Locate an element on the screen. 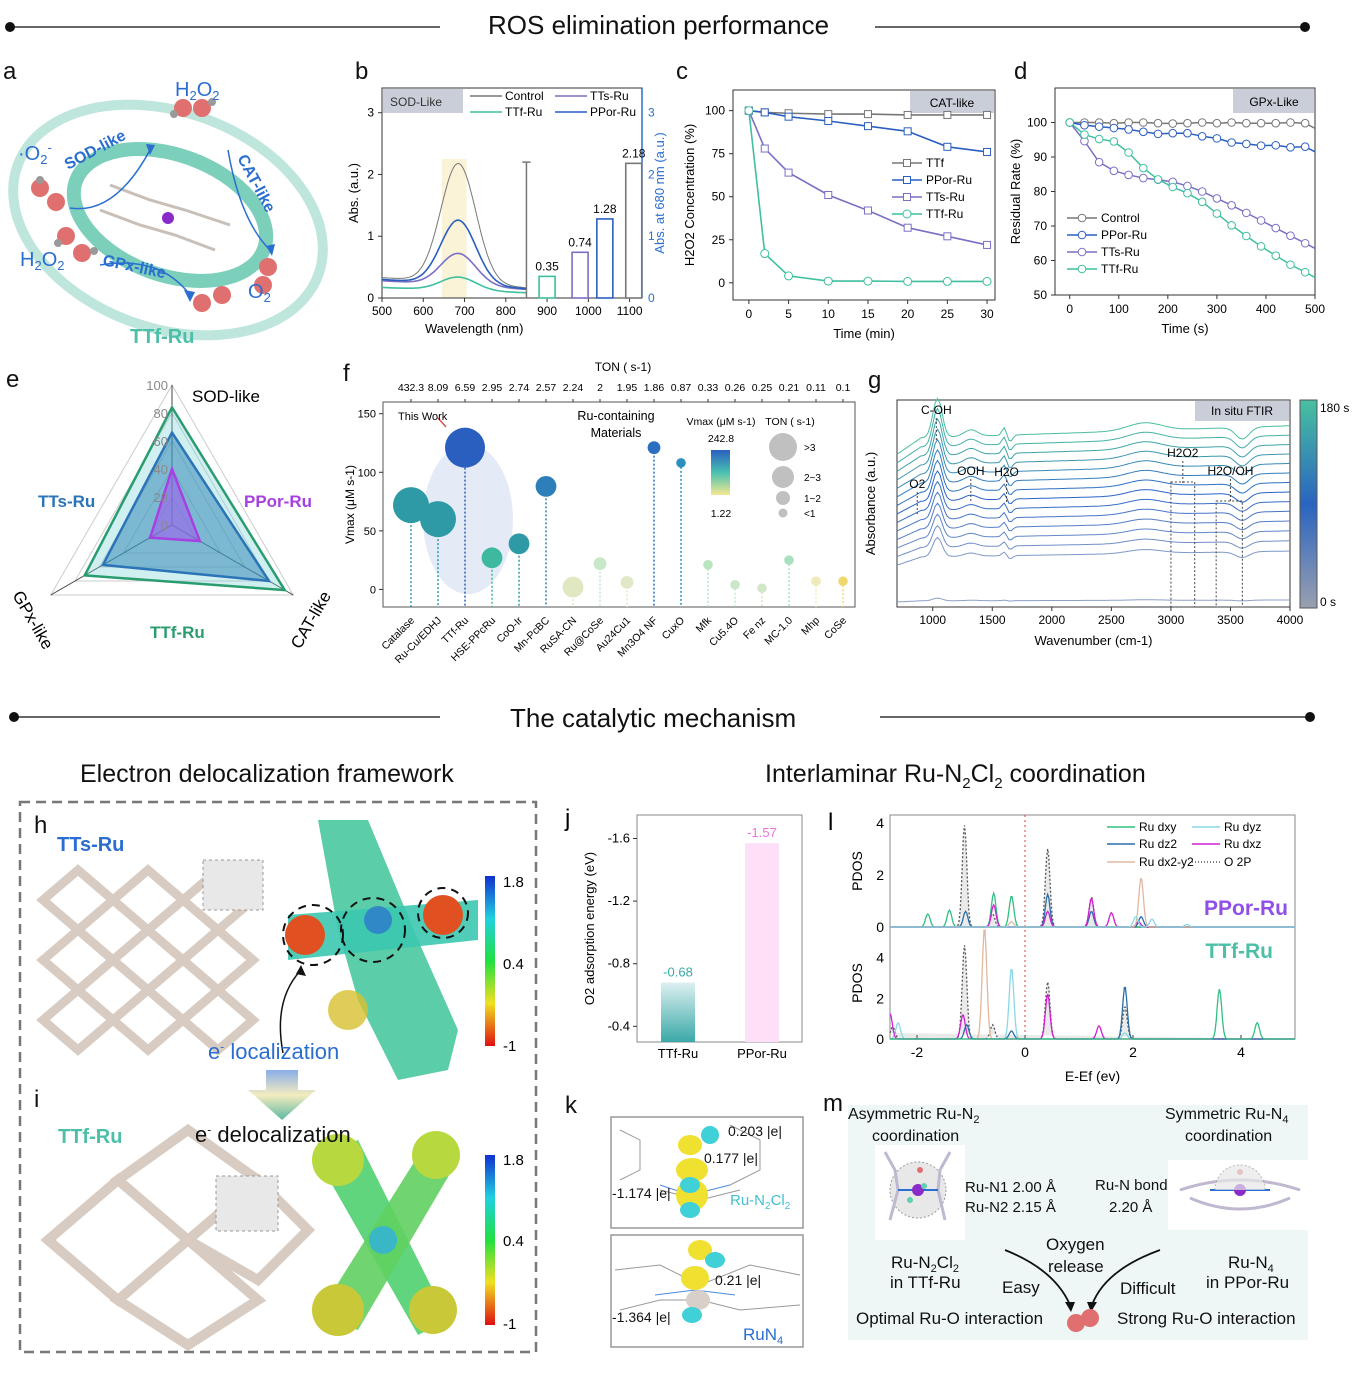 Image resolution: width=1367 pixels, height=1395 pixels. label-oxygen: Oxygen is located at coordinates (1075, 1244).